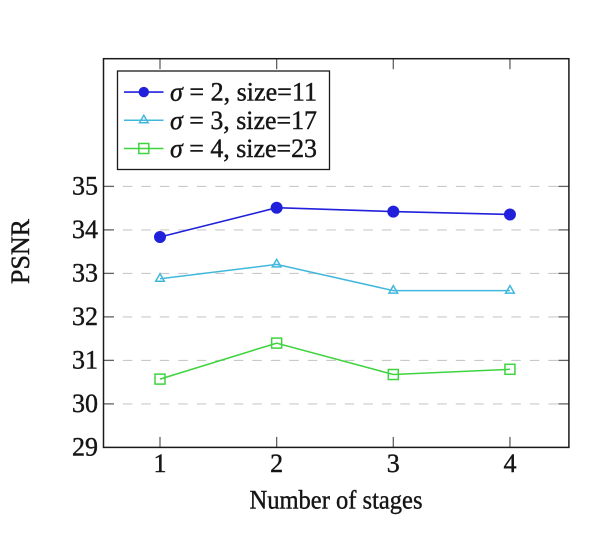 Image resolution: width=611 pixels, height=549 pixels. Describe the element at coordinates (243, 120) in the screenshot. I see `svg-text: σ = 3, size=17` at that location.